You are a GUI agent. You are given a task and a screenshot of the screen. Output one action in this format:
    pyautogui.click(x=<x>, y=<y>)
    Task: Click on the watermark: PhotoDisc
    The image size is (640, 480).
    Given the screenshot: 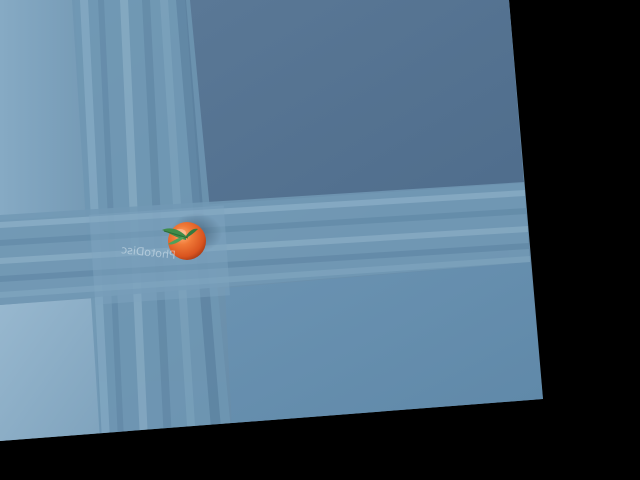 What is the action you would take?
    pyautogui.click(x=148, y=252)
    